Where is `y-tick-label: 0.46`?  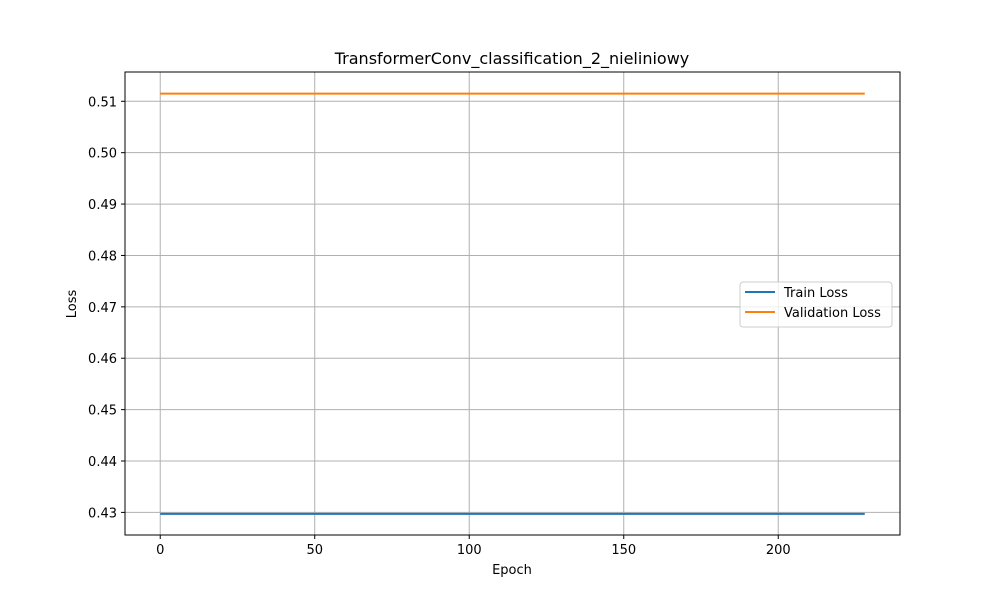
y-tick-label: 0.46 is located at coordinates (102, 359).